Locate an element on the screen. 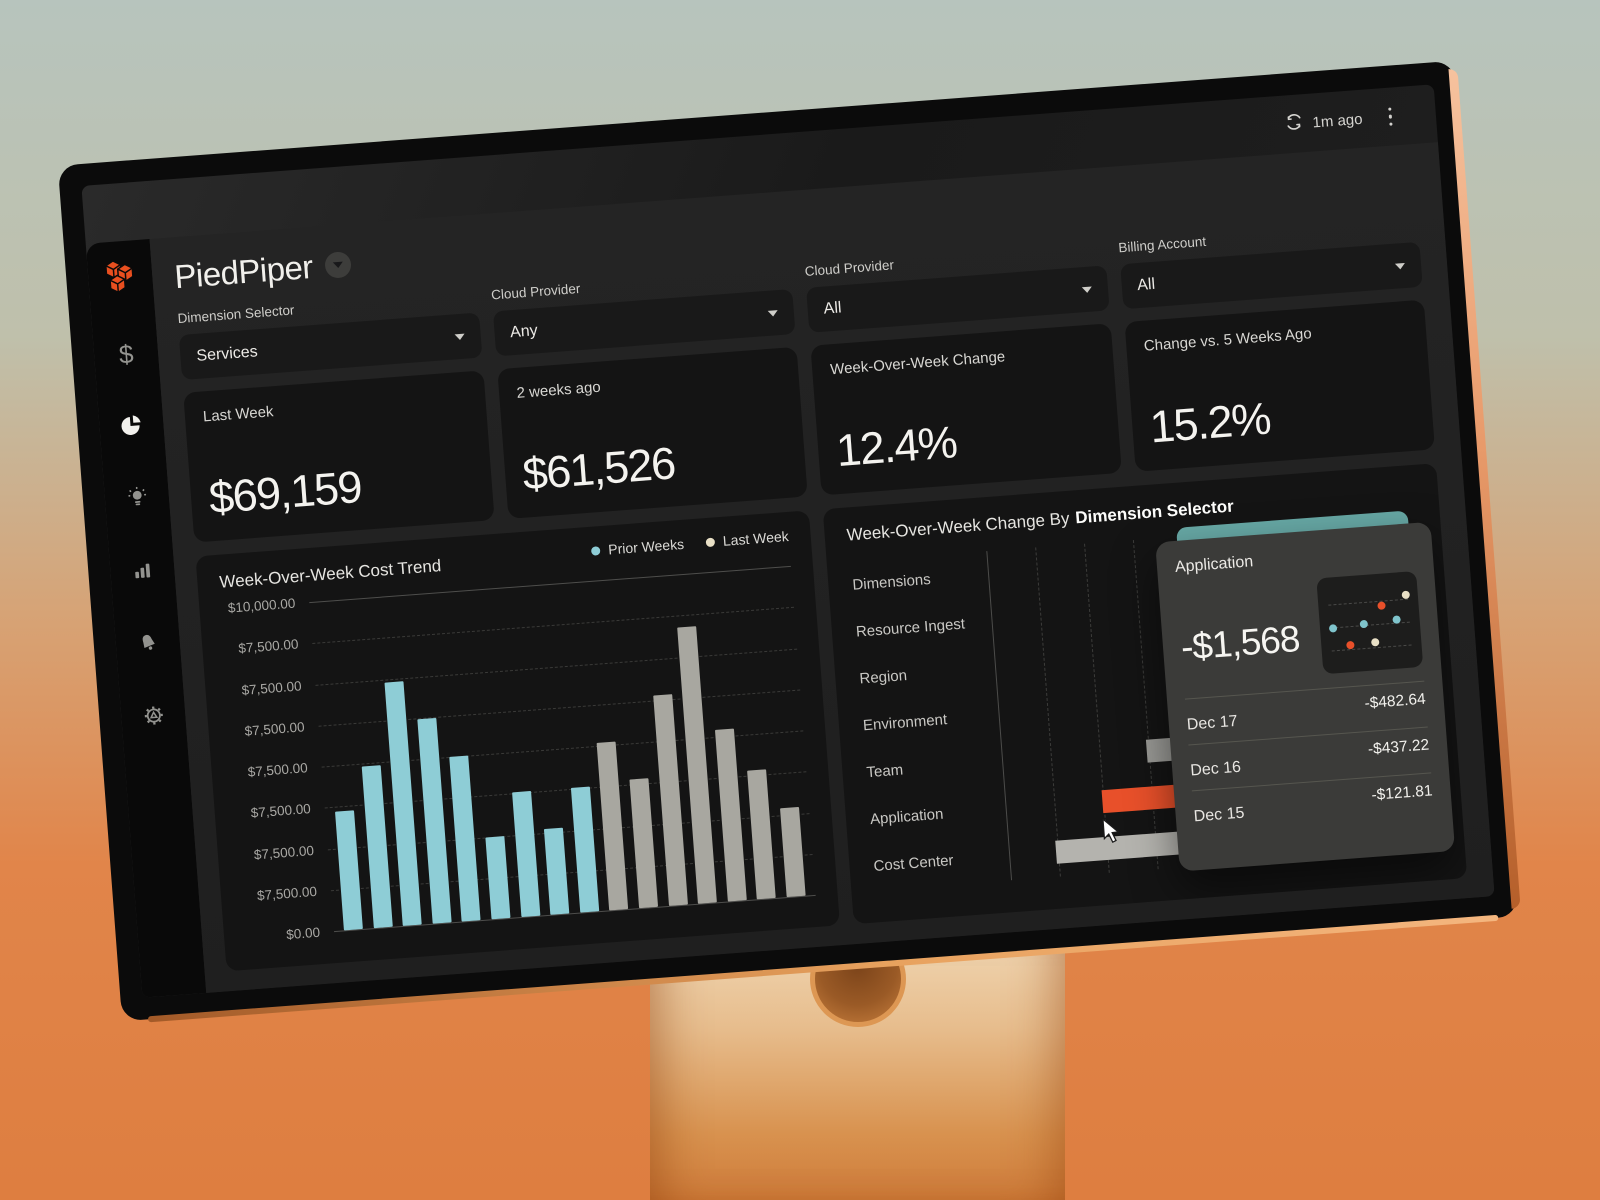 This screenshot has width=1600, height=1200. tooltip-card: Application -$1,568 Dec 17 -$482.64 is located at coordinates (1305, 696).